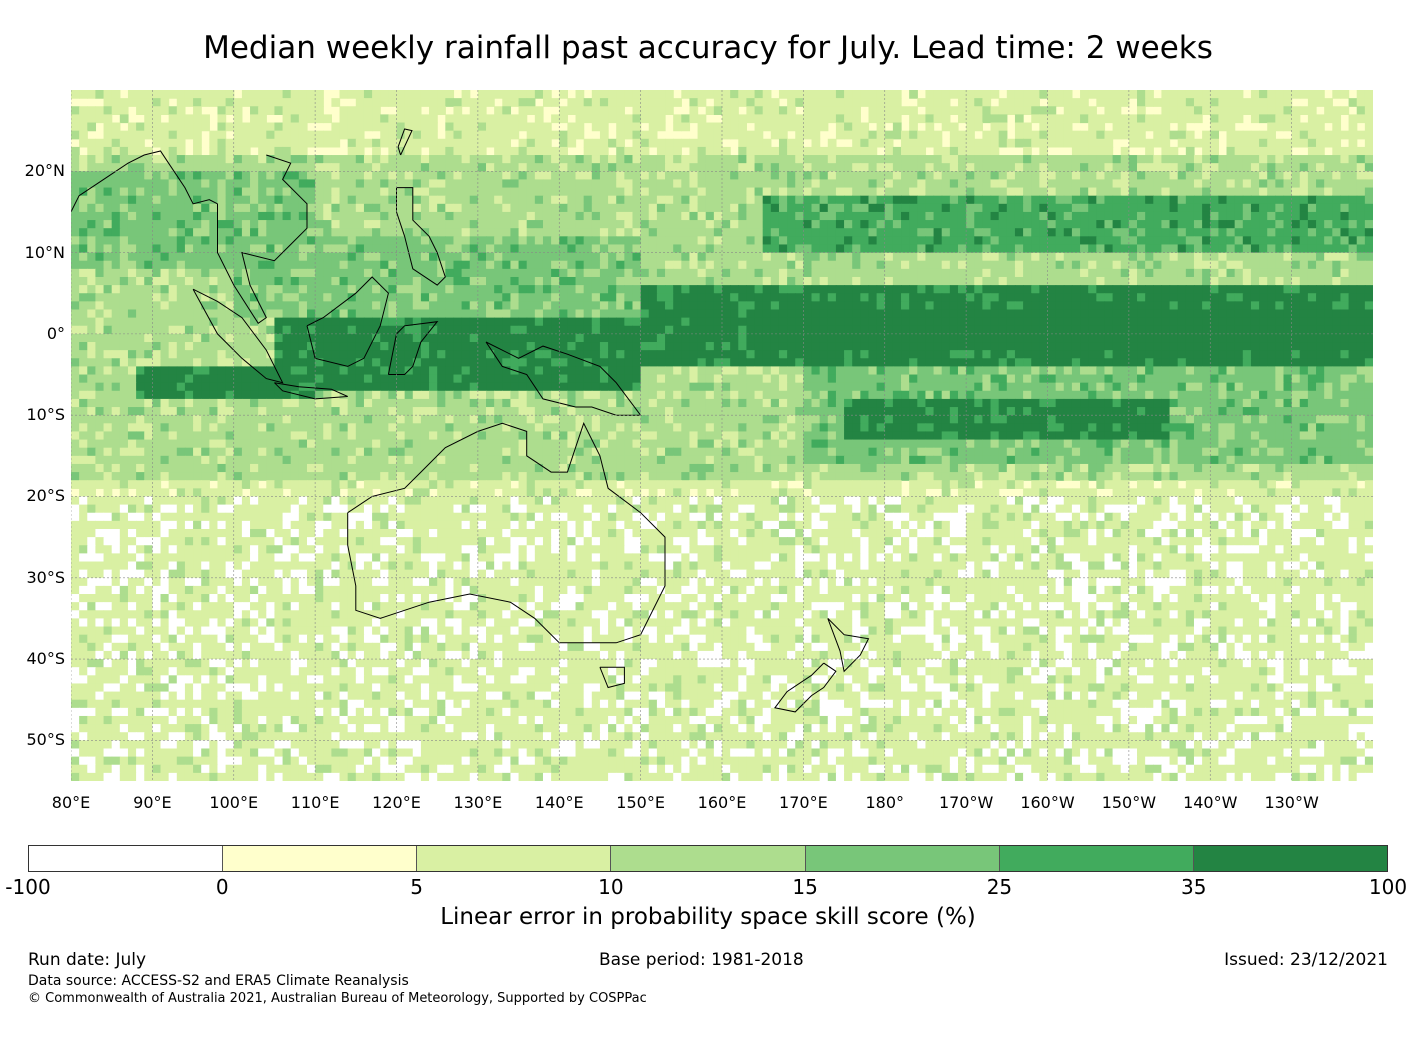 The height and width of the screenshot is (1050, 1416). I want to click on colorbar, so click(708, 858).